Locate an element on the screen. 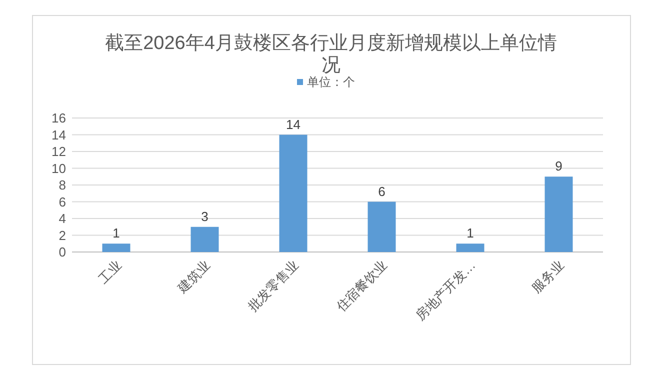 The width and height of the screenshot is (662, 381). data-label: 3 is located at coordinates (204, 216).